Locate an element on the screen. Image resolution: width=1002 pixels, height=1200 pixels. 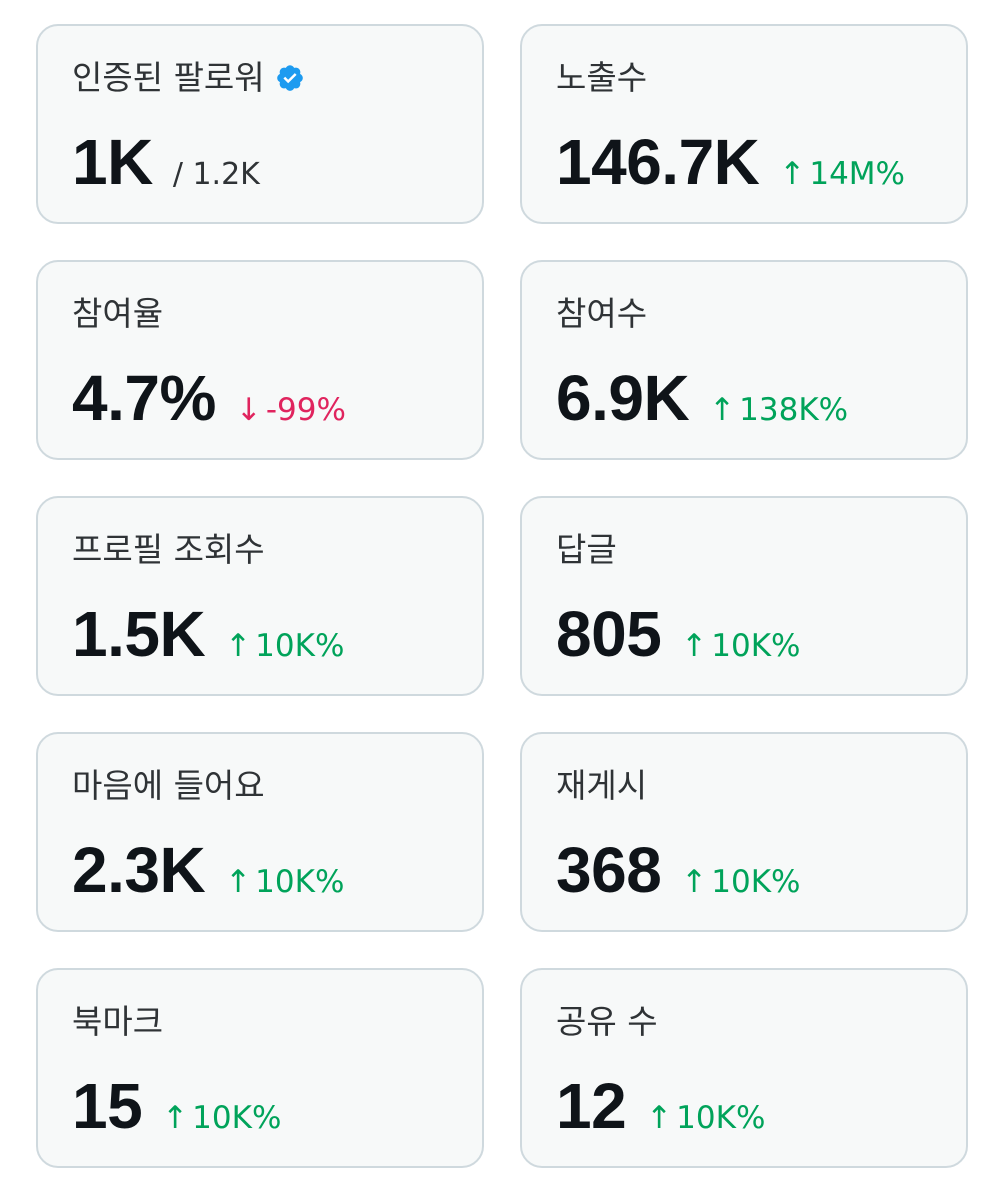
metric-label-row: 참여수 is located at coordinates (744, 314).